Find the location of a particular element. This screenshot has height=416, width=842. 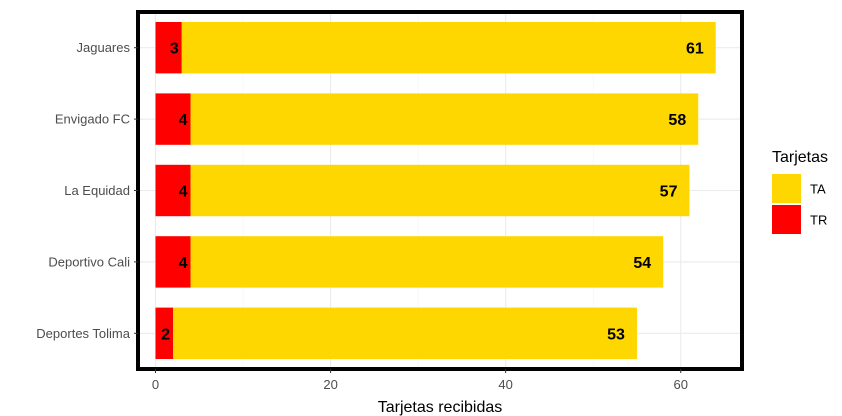

data-label-ta: 53 is located at coordinates (616, 334).